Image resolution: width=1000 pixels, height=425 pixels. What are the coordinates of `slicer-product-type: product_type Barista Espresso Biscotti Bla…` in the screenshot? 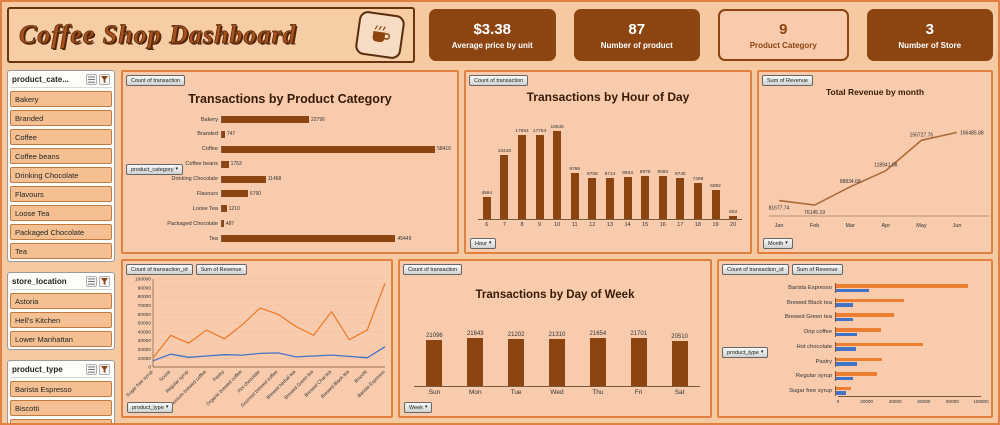 It's located at (61, 391).